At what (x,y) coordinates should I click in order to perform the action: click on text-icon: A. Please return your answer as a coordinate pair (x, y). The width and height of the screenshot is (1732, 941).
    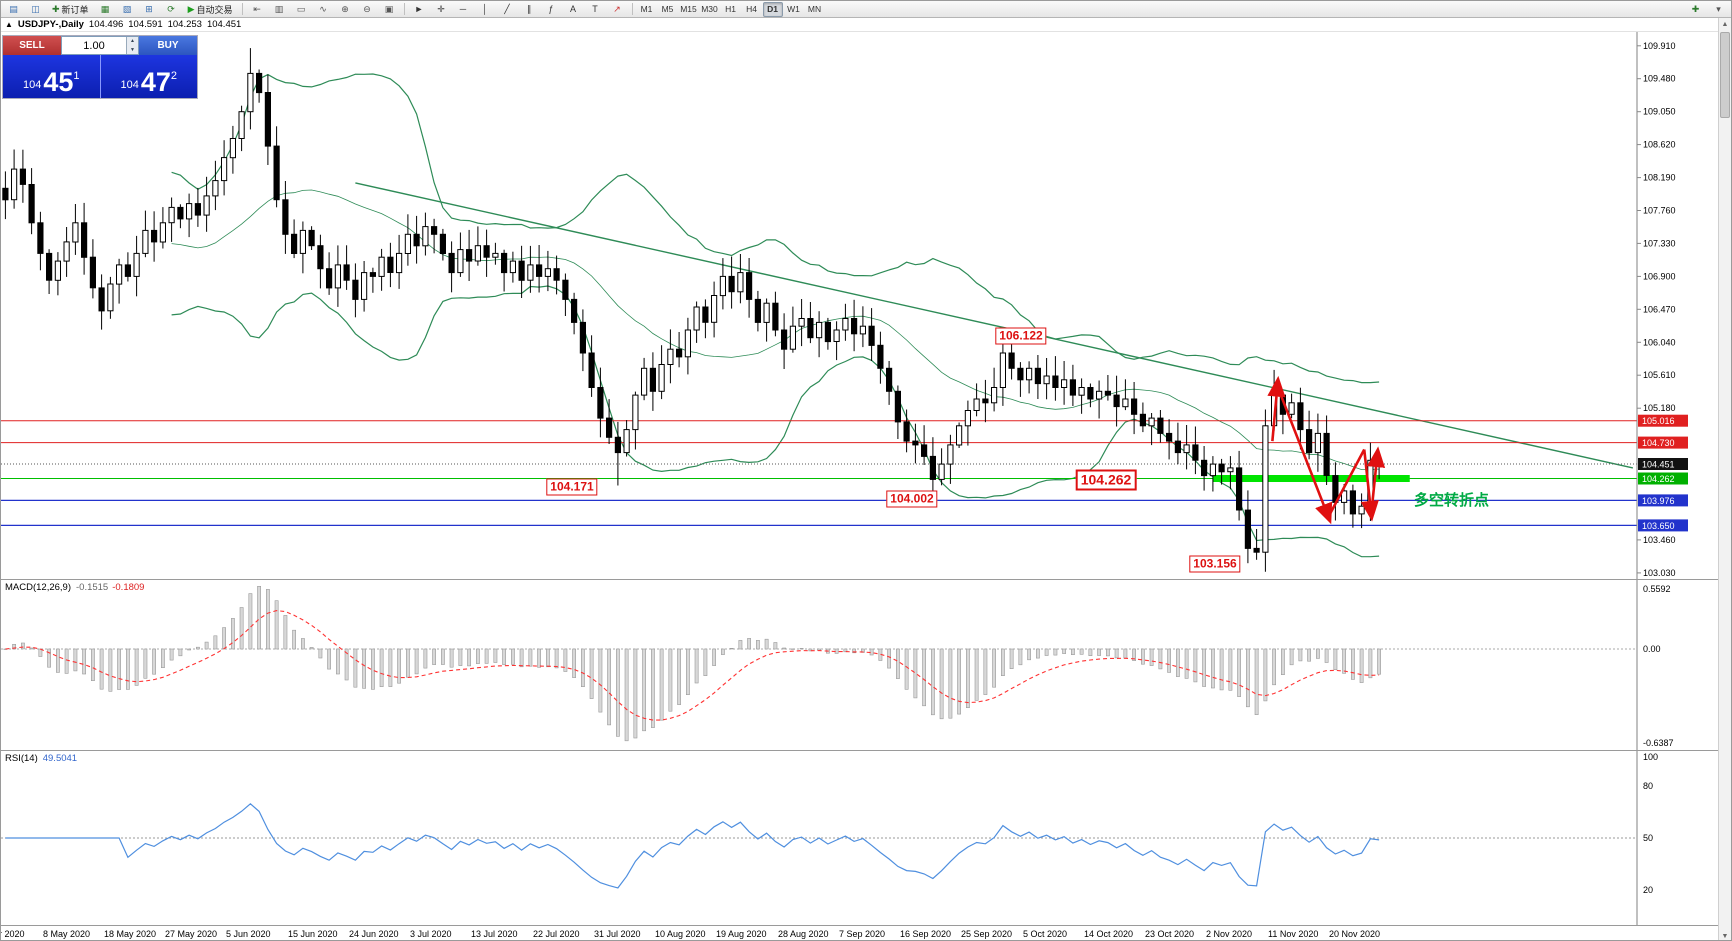
    Looking at the image, I should click on (572, 9).